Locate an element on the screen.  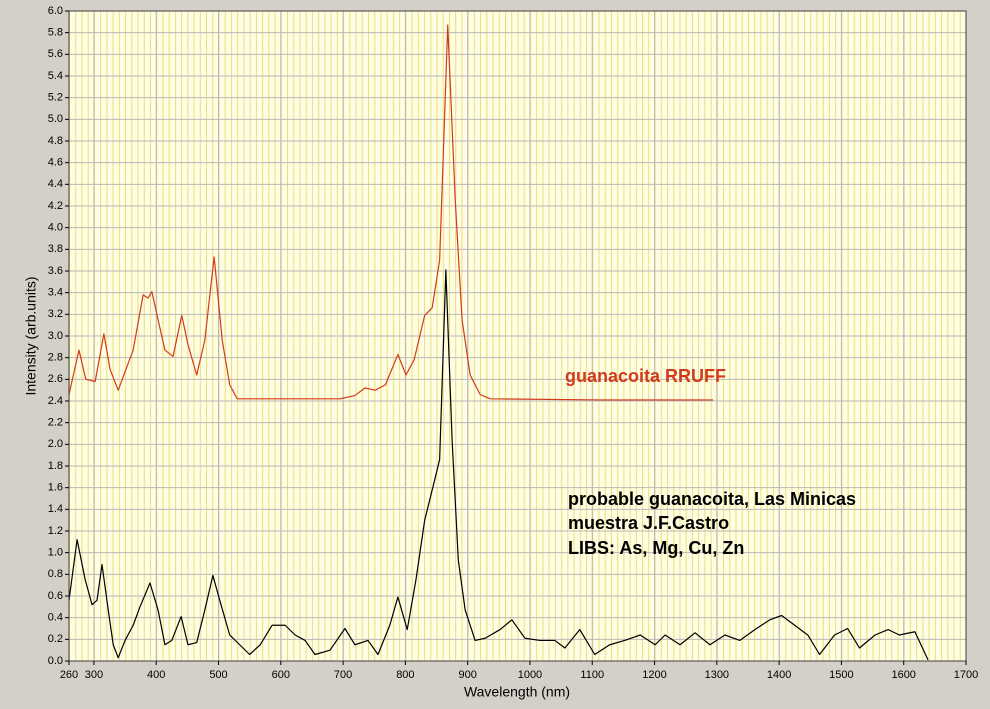
y-tick-label: 5.8 is located at coordinates (55, 33).